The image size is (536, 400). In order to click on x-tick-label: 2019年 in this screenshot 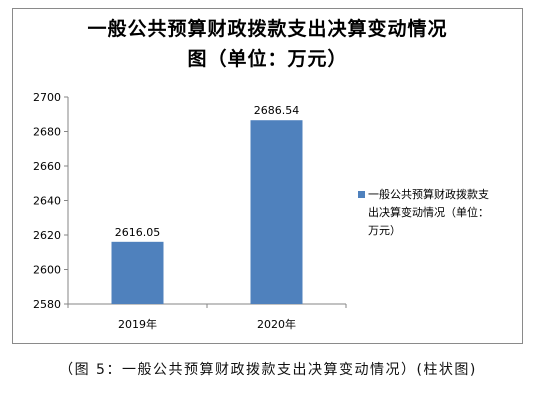, I will do `click(137, 324)`.